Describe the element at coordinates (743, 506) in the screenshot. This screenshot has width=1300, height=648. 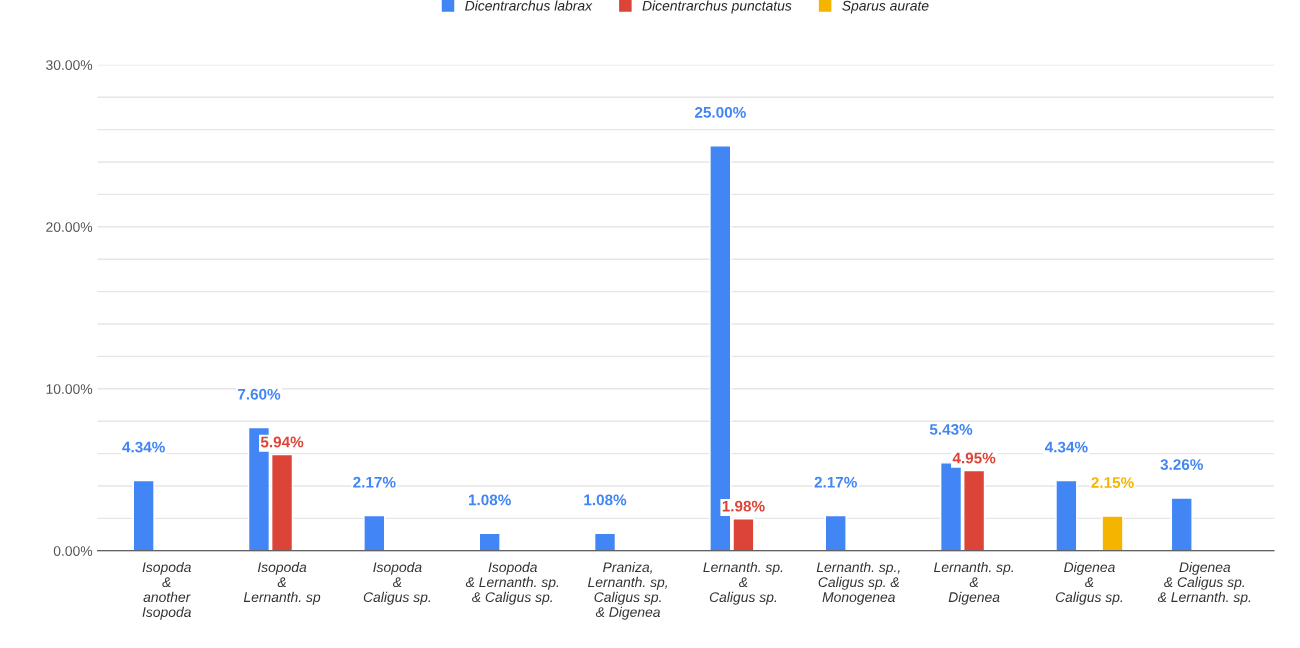
I see `data-label: 1.98%` at that location.